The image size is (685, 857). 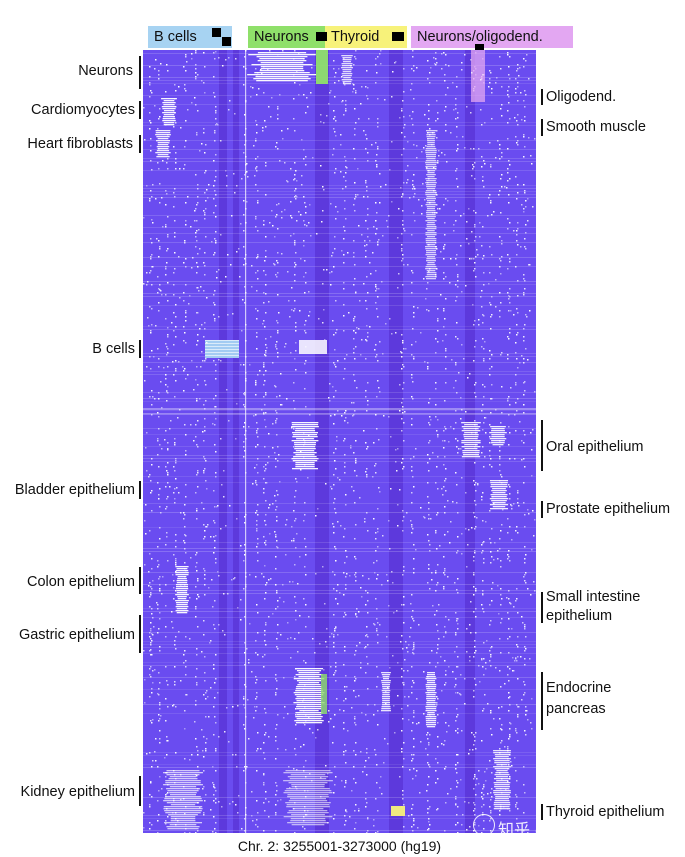 What do you see at coordinates (339, 409) in the screenshot?
I see `divider-band` at bounding box center [339, 409].